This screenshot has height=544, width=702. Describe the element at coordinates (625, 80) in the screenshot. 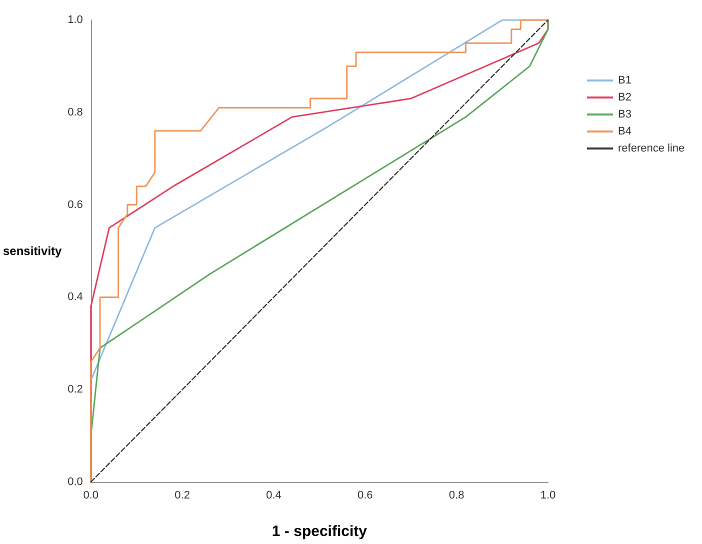

I see `legend-label: B1` at that location.